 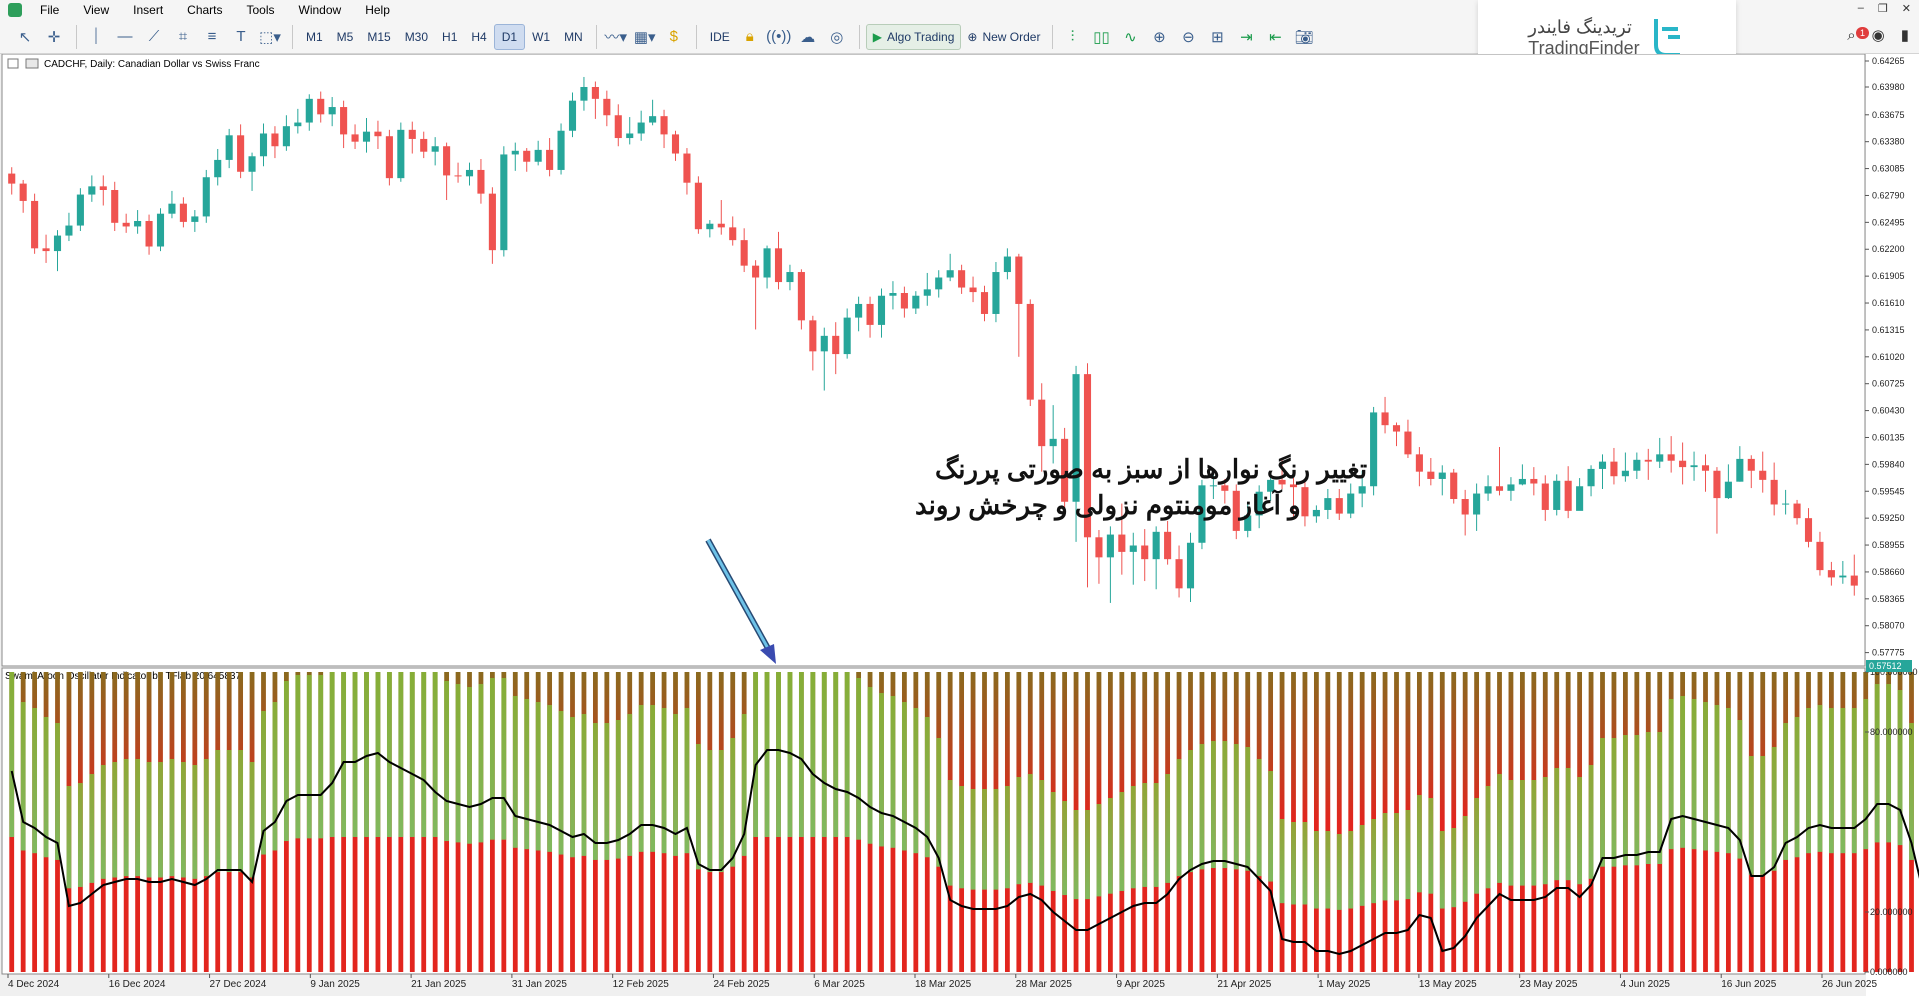 I want to click on algo-trading-button: ▶ Algo Trading, so click(x=913, y=36).